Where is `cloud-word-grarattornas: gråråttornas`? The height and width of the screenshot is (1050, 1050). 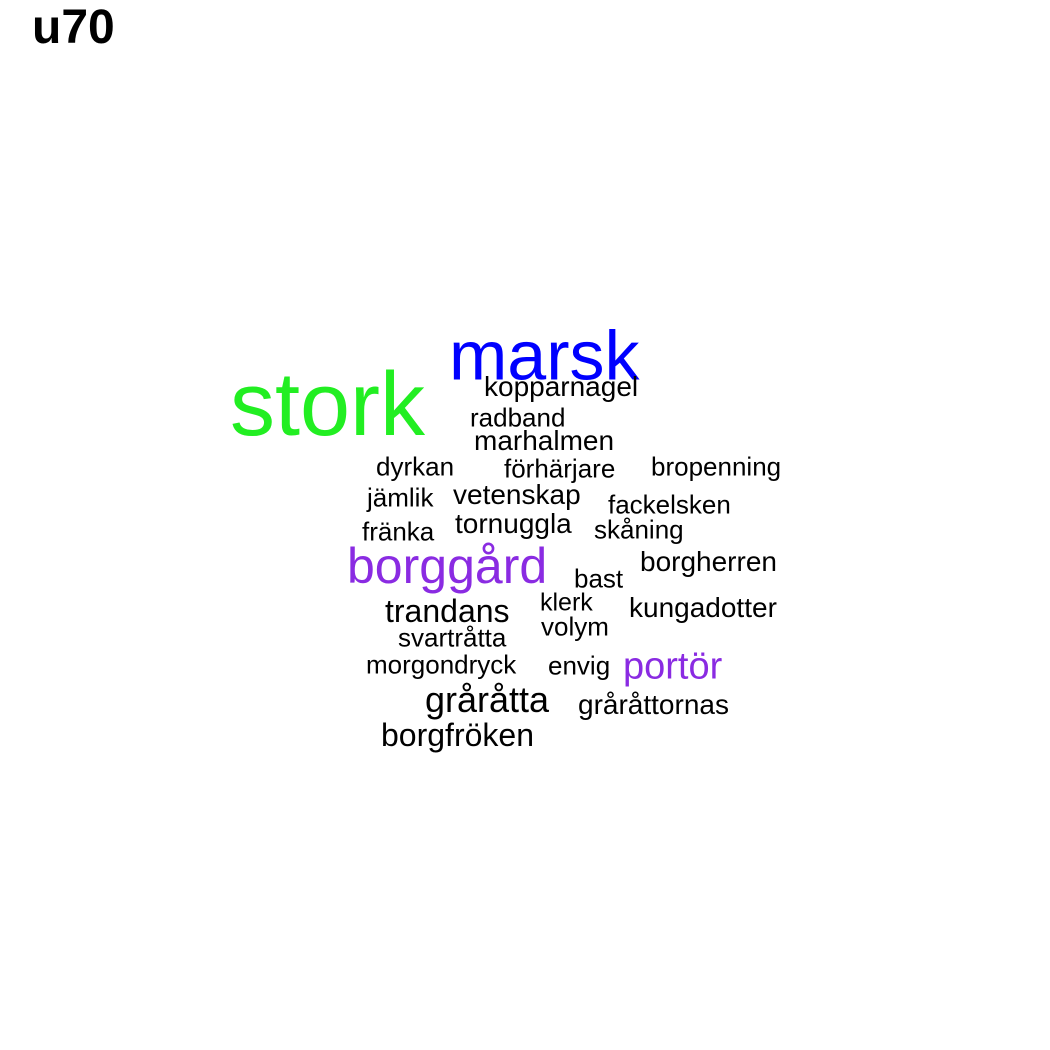 cloud-word-grarattornas: gråråttornas is located at coordinates (653, 705).